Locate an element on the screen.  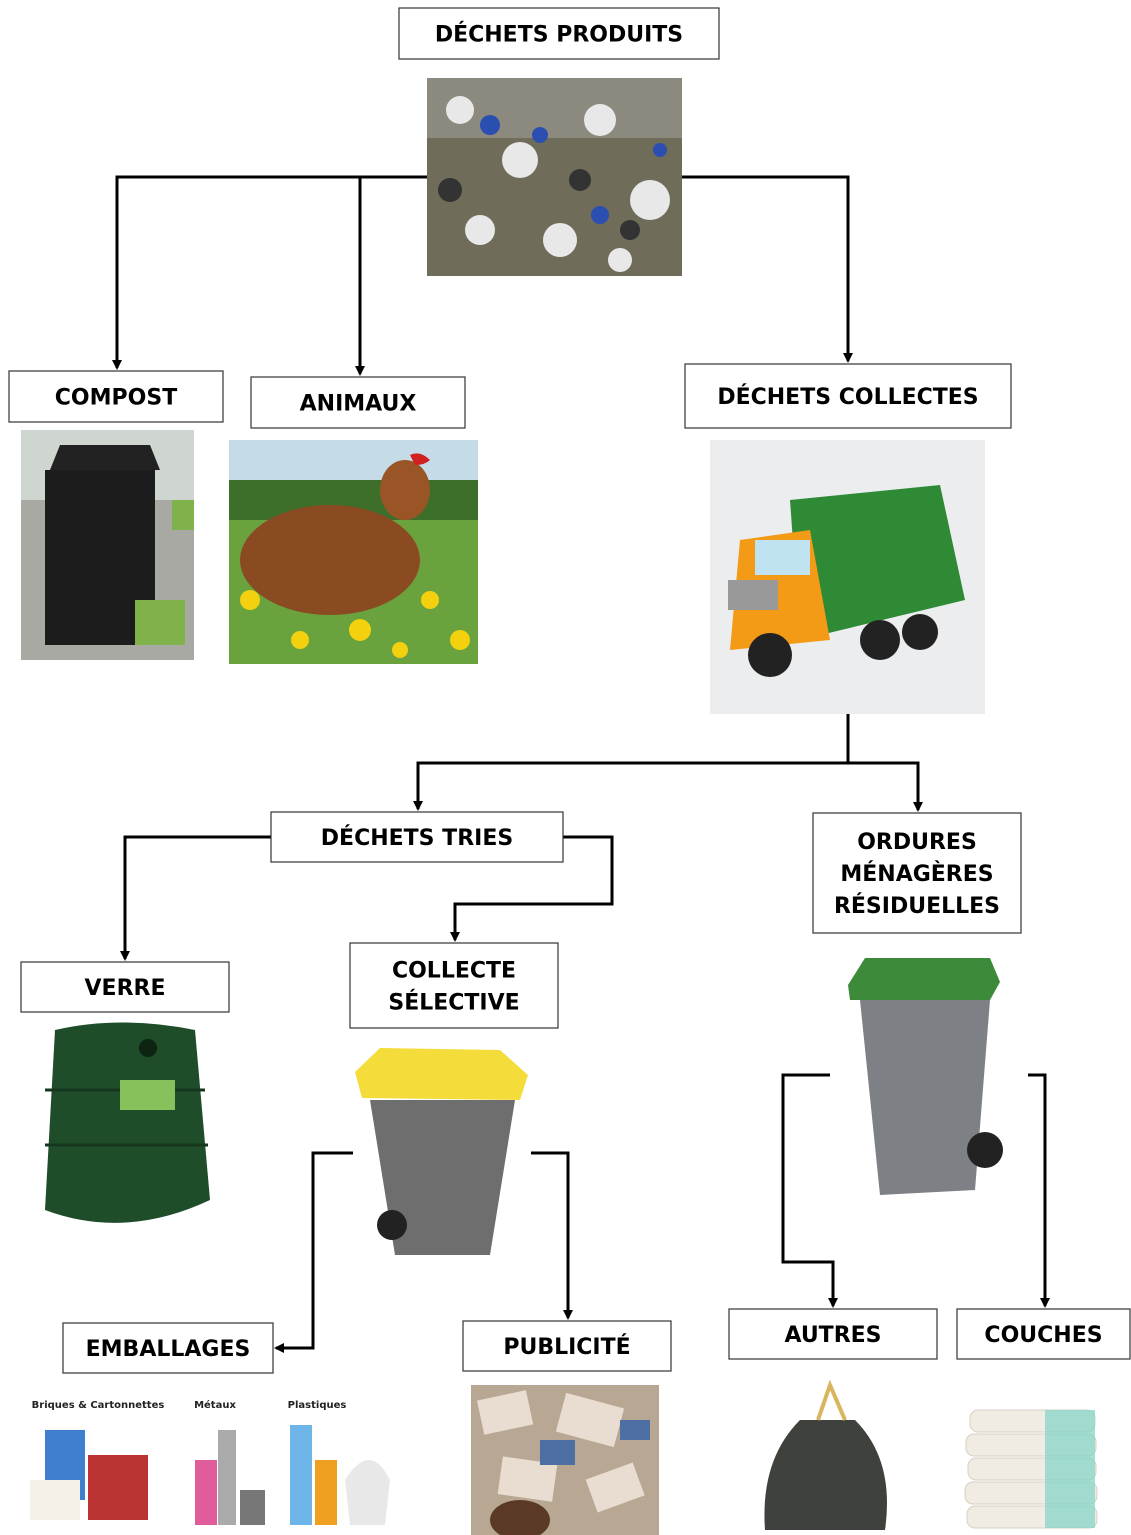
node: VERRE is located at coordinates (125, 987).